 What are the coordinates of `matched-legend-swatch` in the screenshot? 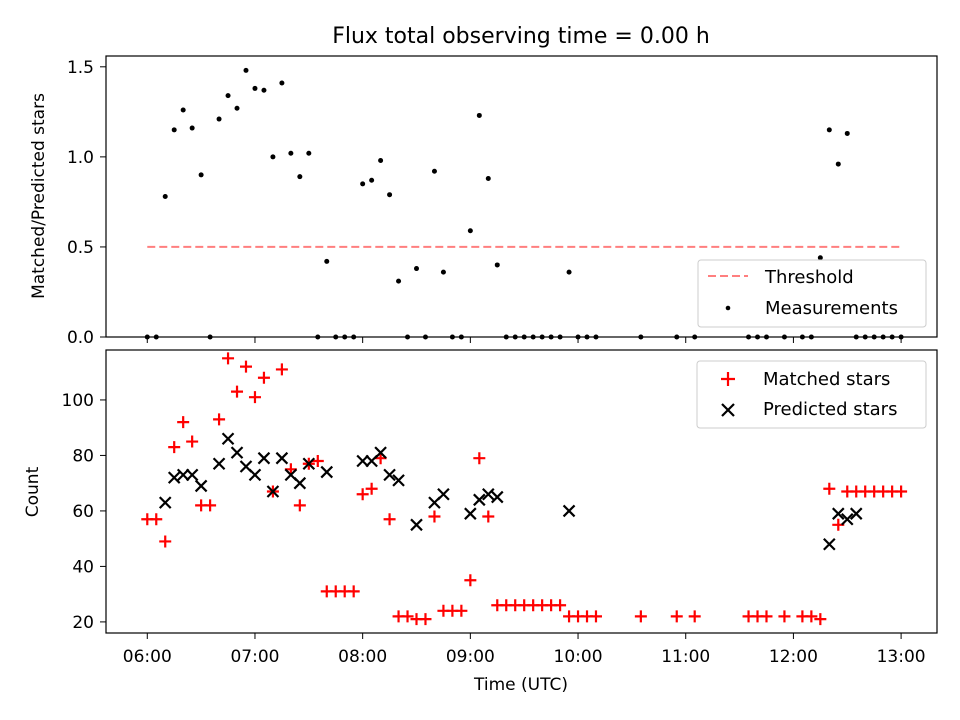 It's located at (728, 379).